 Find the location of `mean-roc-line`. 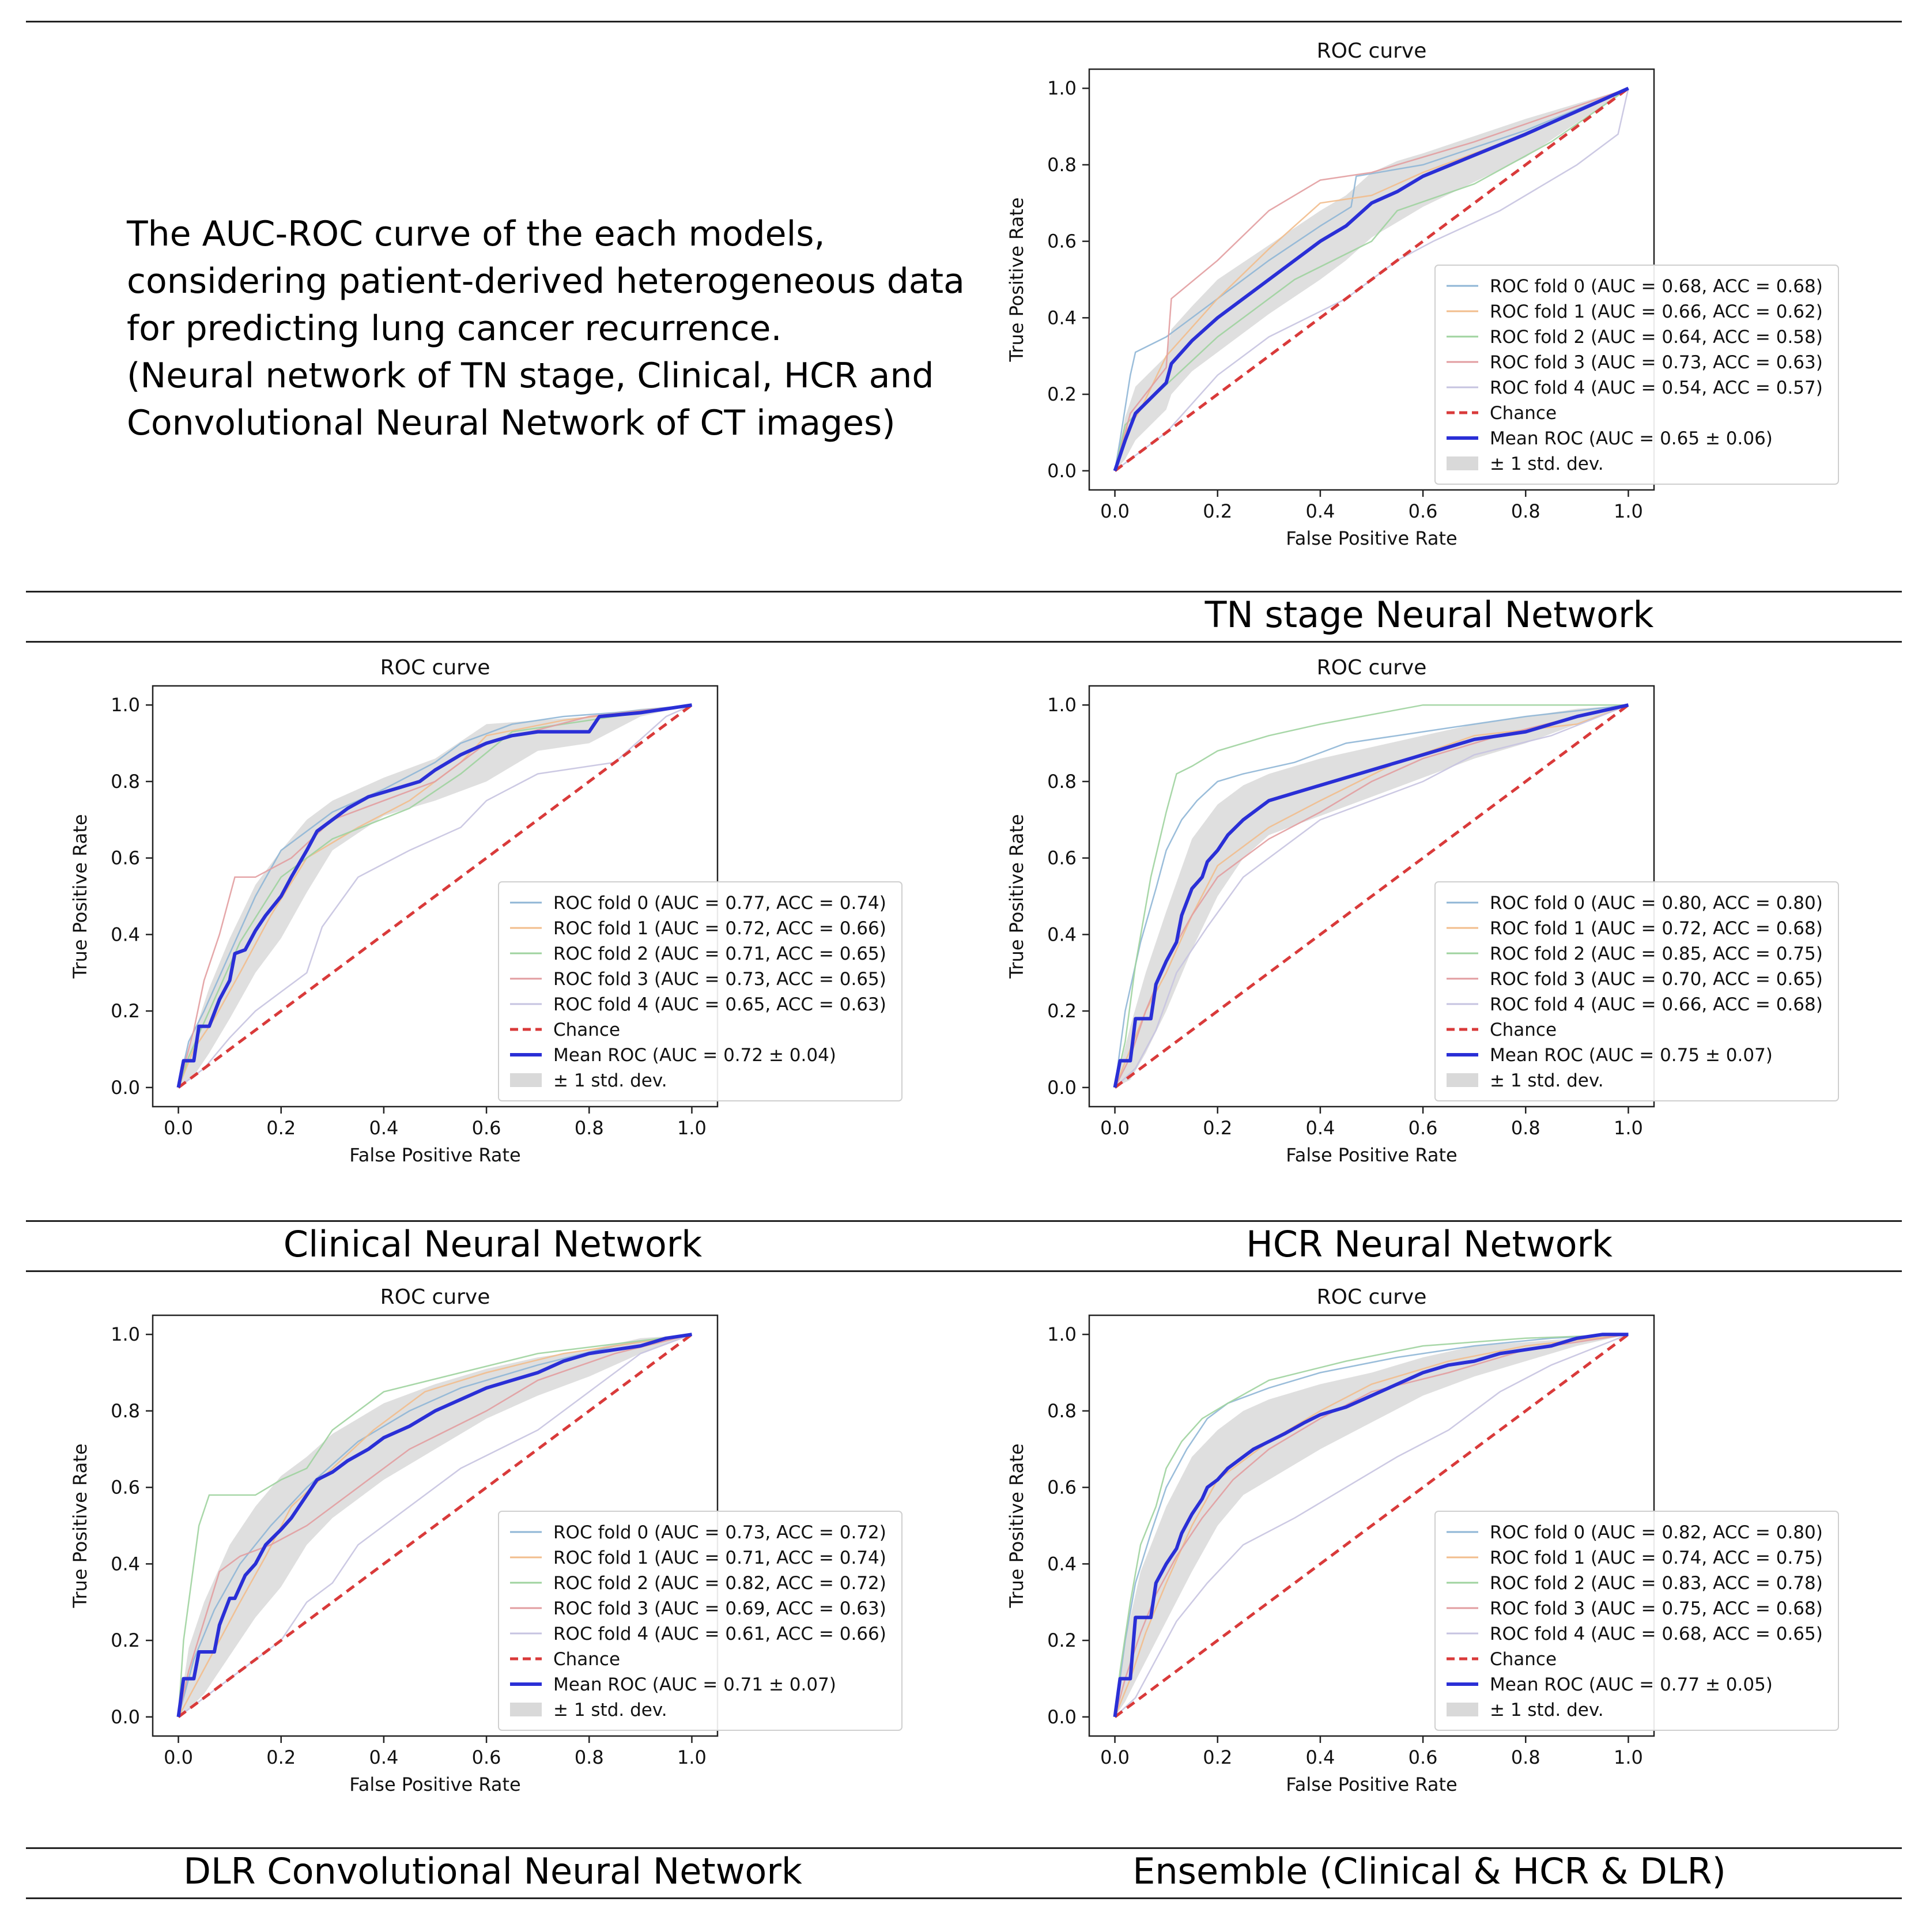

mean-roc-line is located at coordinates (1371, 1525).